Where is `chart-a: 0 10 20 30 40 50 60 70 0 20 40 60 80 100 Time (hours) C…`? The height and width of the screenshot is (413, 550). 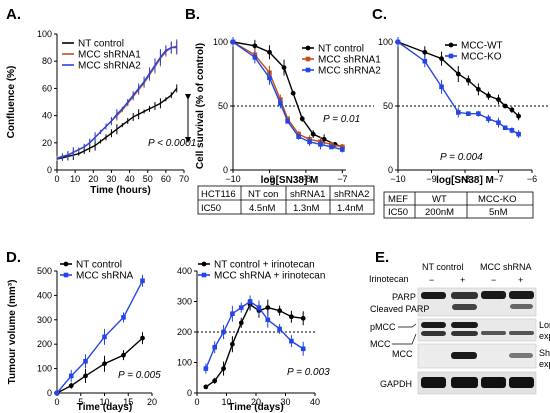 chart-a: 0 10 20 30 40 50 60 70 0 20 40 60 80 100 Time (hours) C… is located at coordinates (97, 112).